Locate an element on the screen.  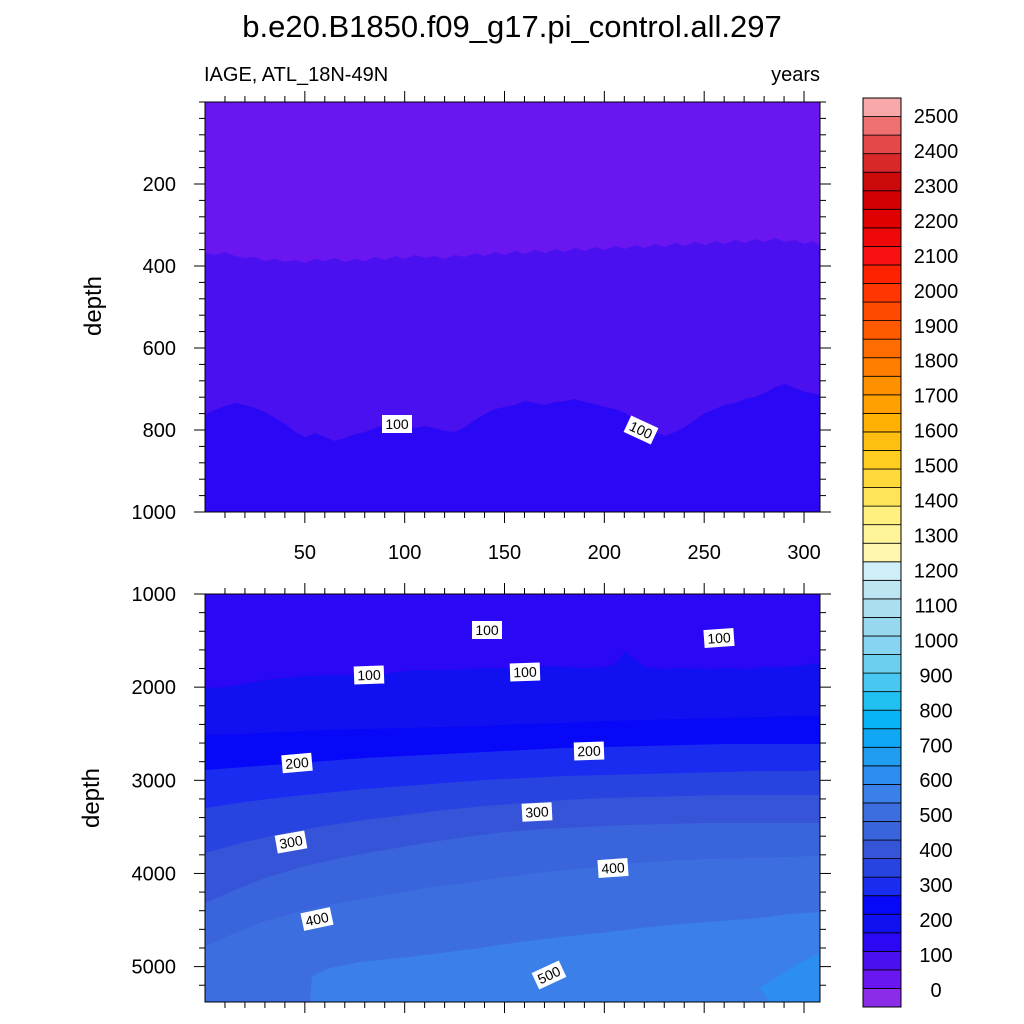
colorbar-tick-label: 900 is located at coordinates (935, 676).